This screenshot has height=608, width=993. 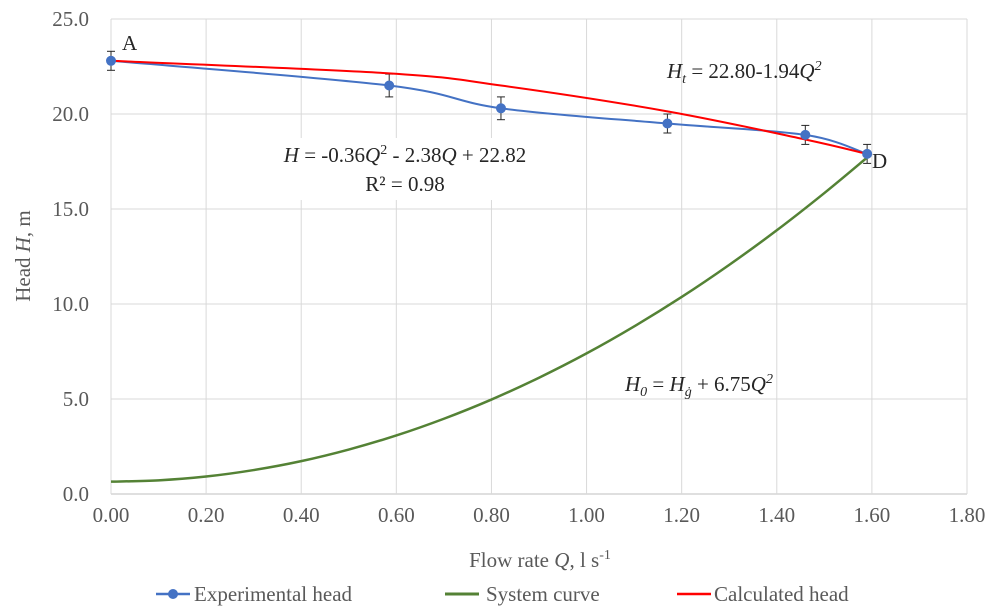 What do you see at coordinates (70, 209) in the screenshot?
I see `y-tick-label: 15.0` at bounding box center [70, 209].